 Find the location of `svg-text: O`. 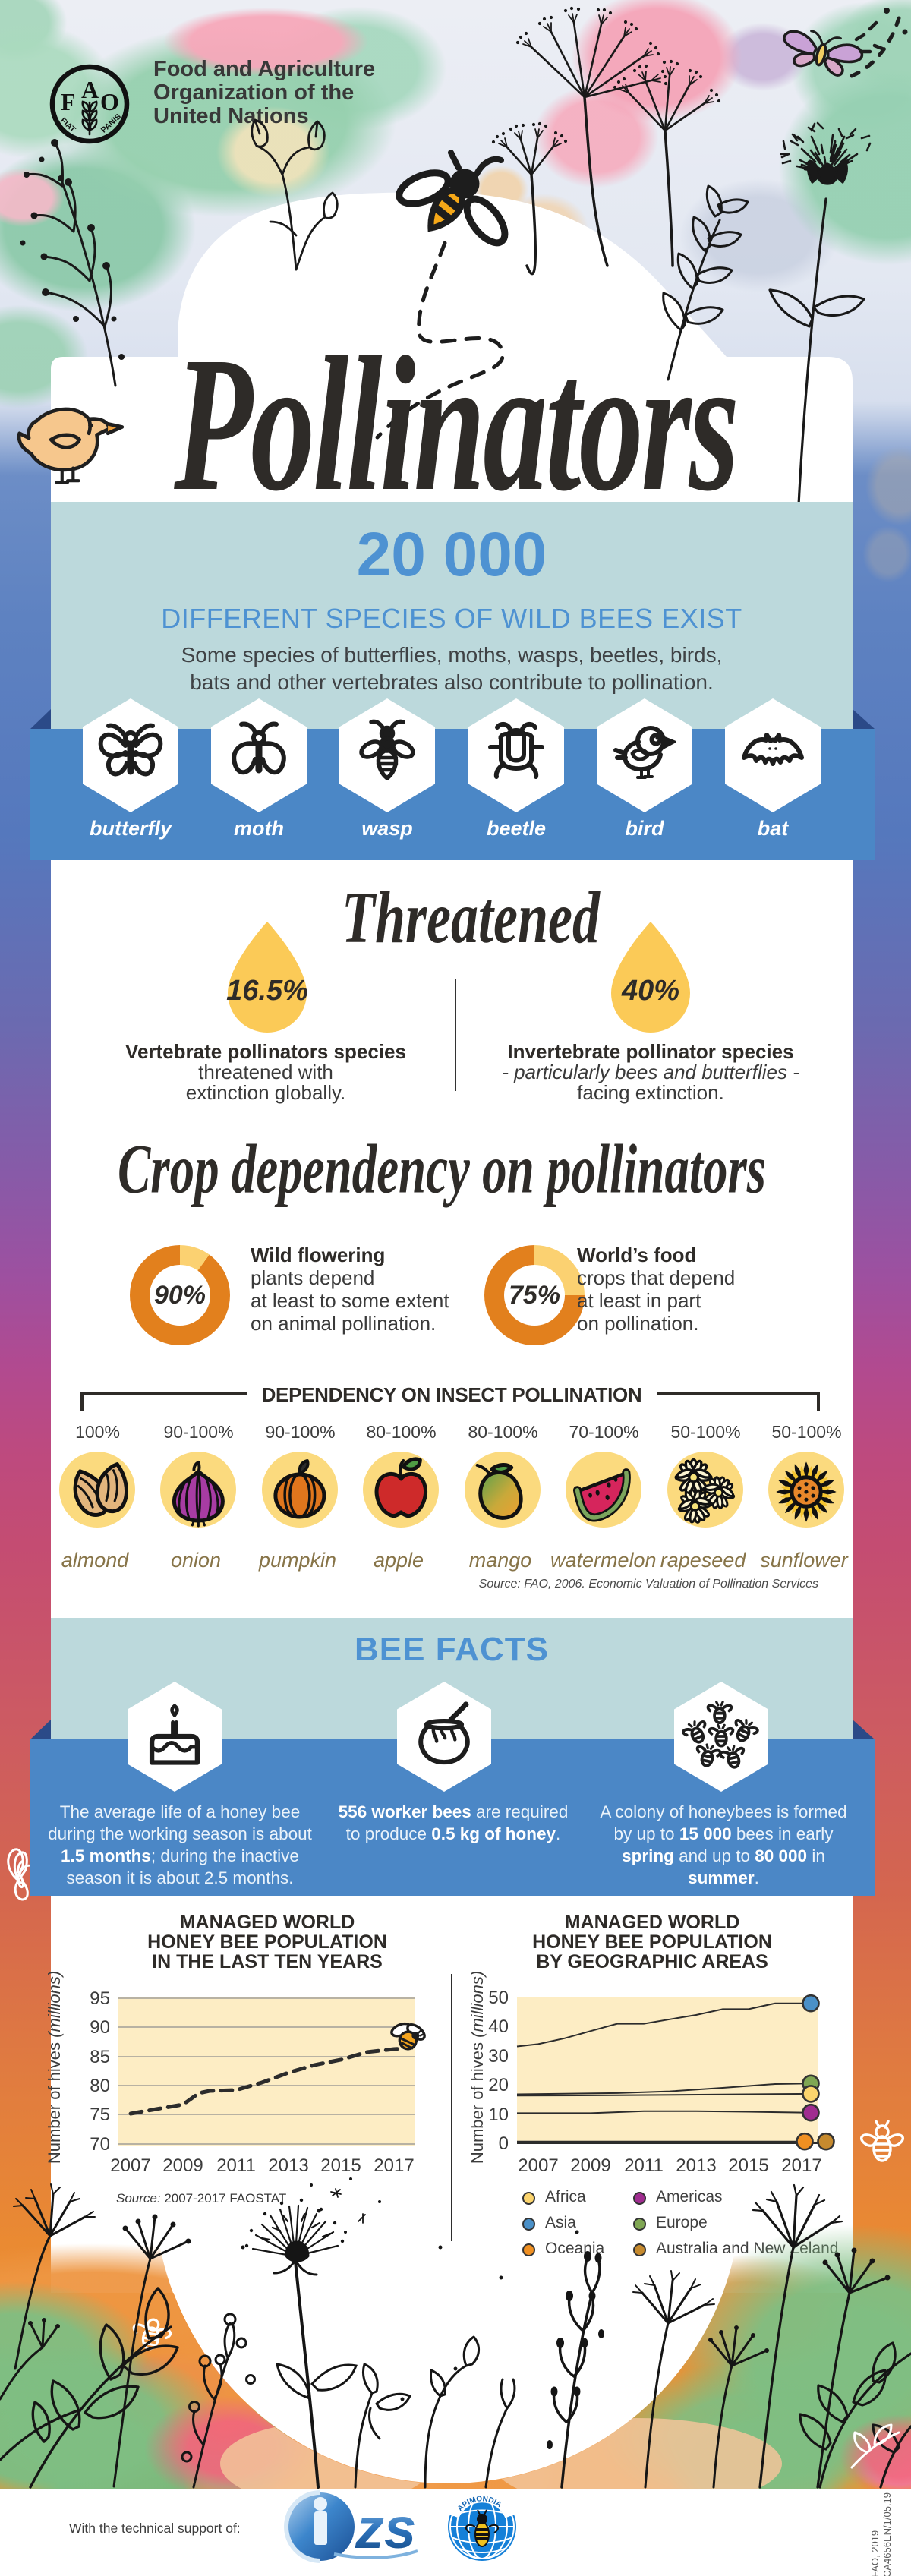

svg-text: O is located at coordinates (109, 101).